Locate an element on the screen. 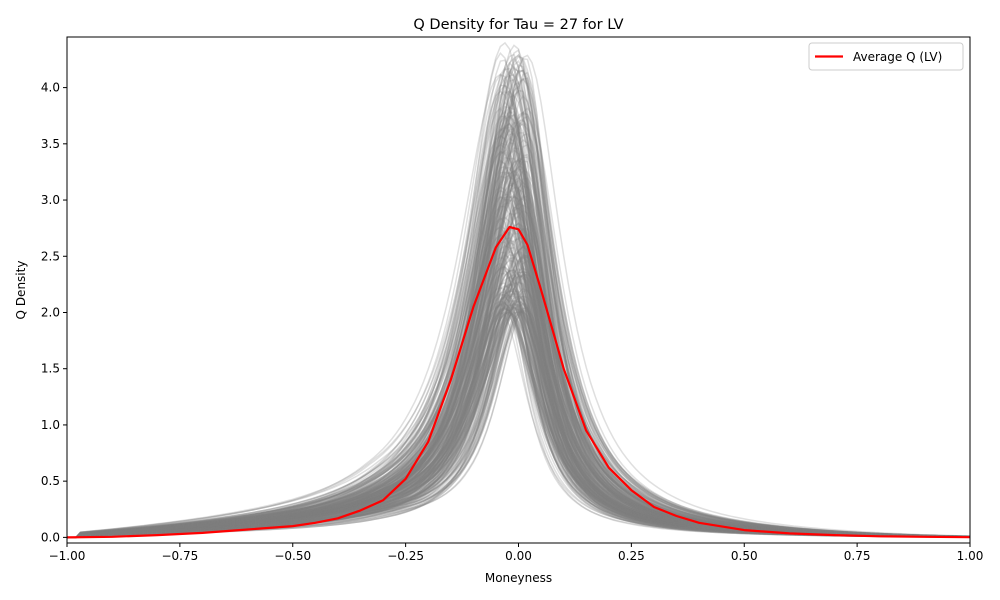  x-tick-label: −0.75 is located at coordinates (179, 556).